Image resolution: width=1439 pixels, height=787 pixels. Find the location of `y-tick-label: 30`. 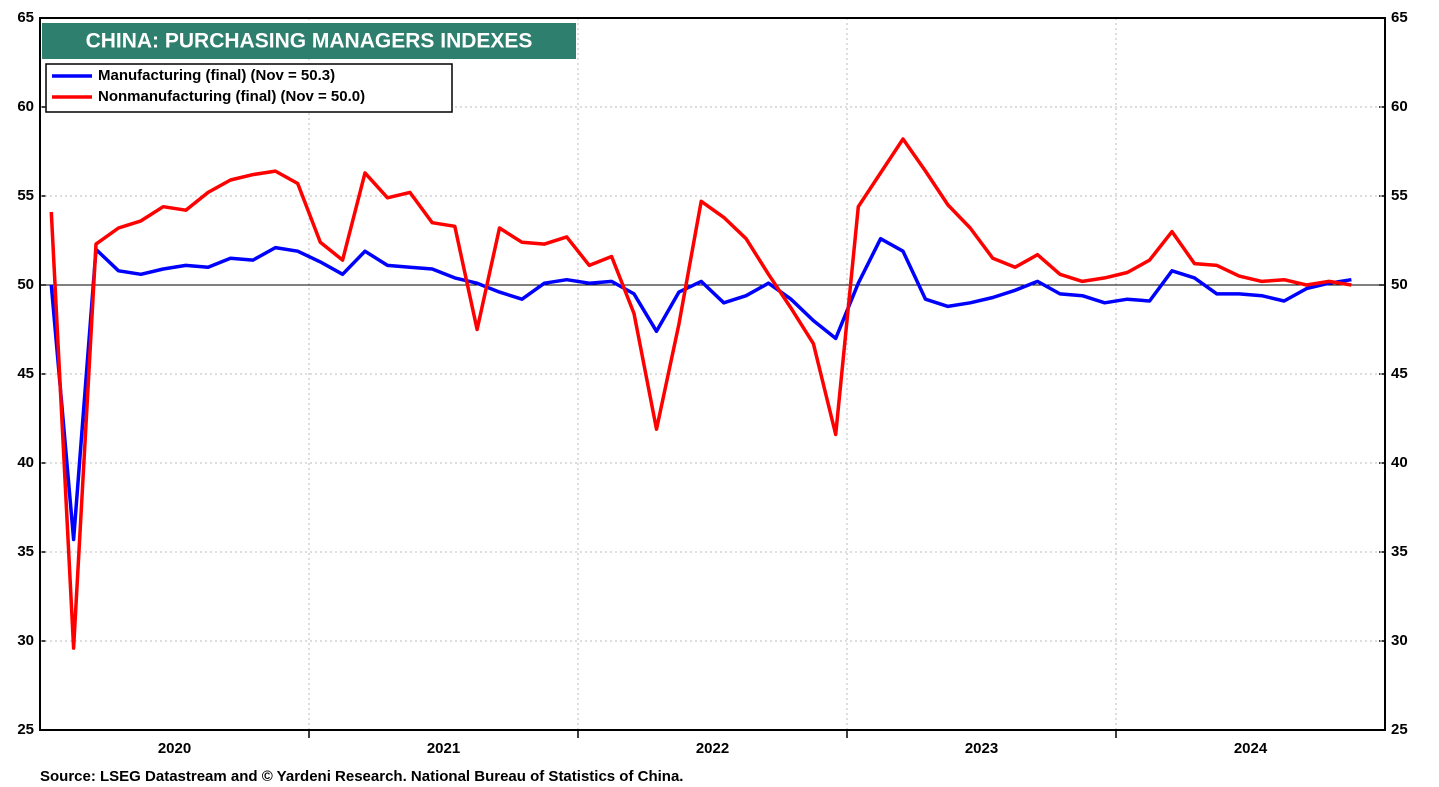

y-tick-label: 30 is located at coordinates (25, 640).